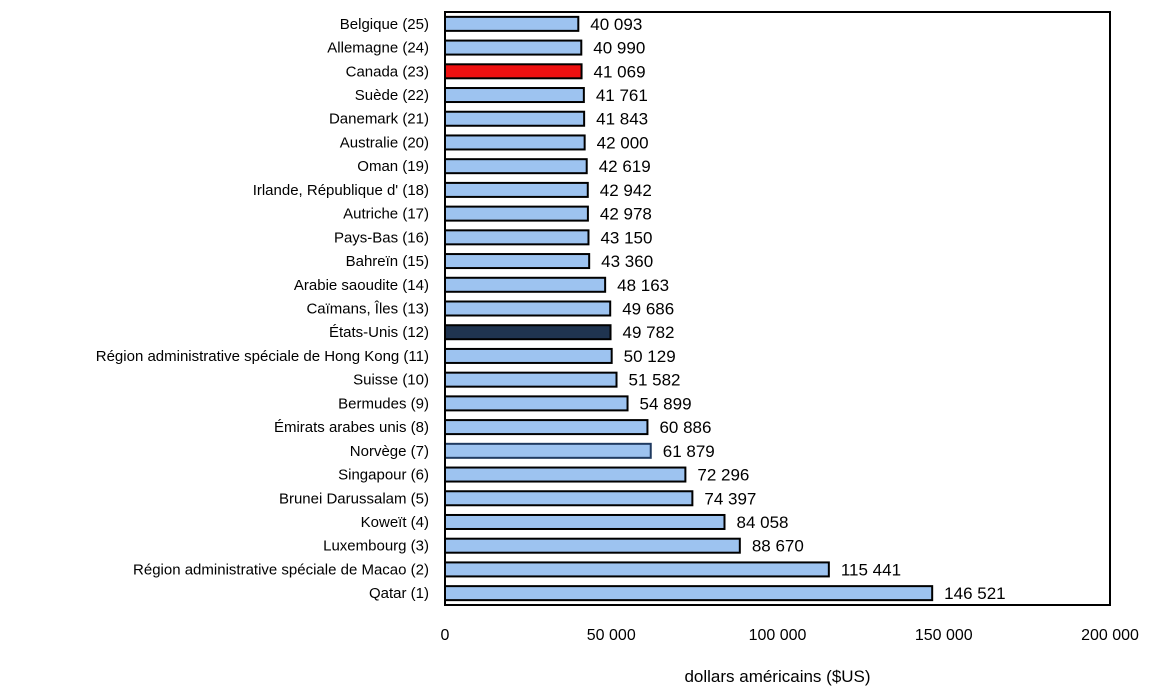  I want to click on value-label: 40 093, so click(616, 24).